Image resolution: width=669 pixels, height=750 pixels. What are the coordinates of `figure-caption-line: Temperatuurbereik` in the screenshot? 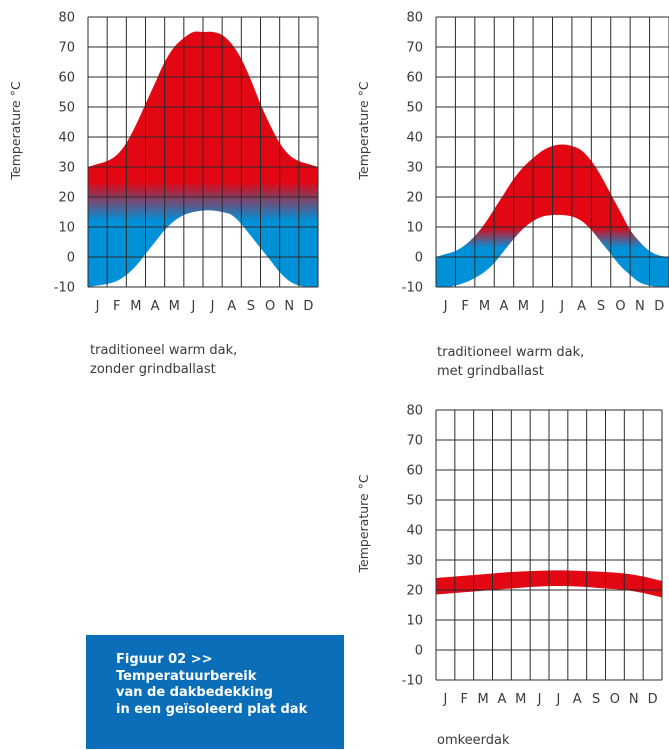 It's located at (186, 676).